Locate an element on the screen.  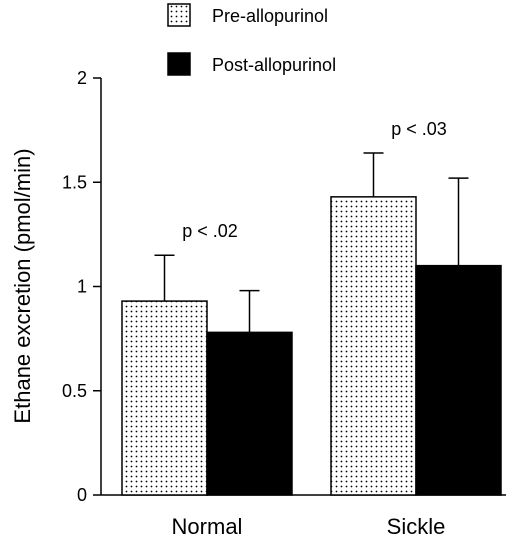
bar-normal-pre-allopurinol is located at coordinates (164, 398).